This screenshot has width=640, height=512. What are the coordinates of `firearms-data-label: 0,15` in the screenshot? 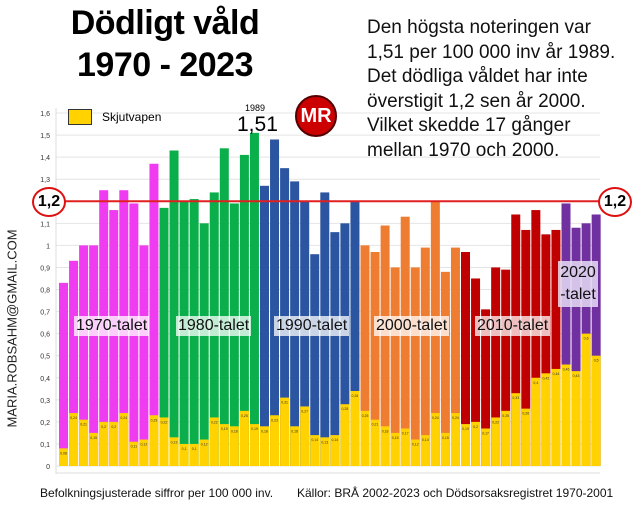 It's located at (445, 438).